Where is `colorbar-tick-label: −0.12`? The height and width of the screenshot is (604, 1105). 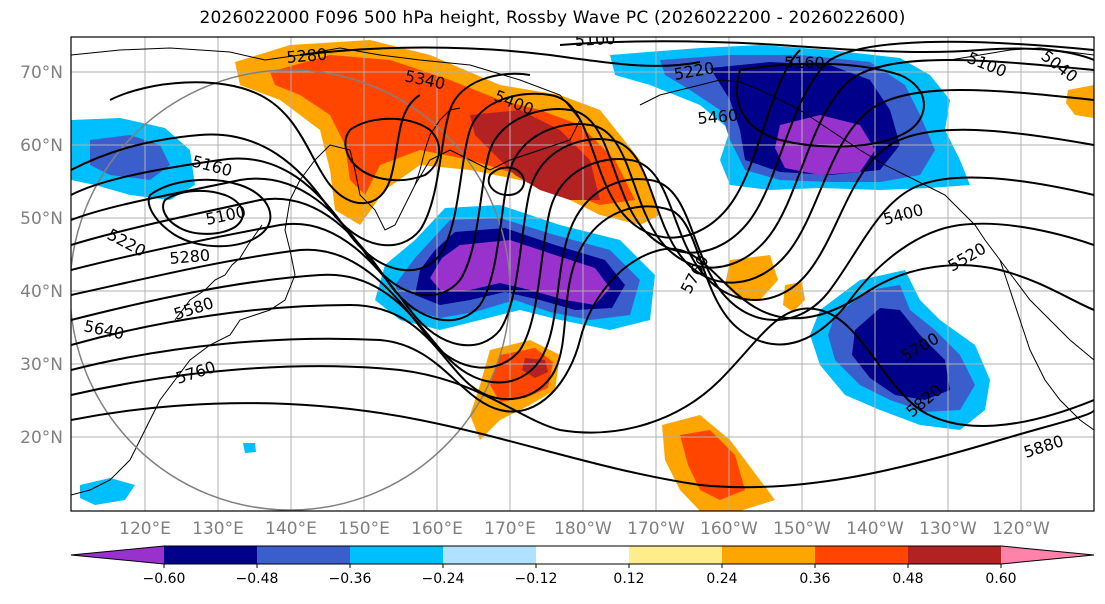 colorbar-tick-label: −0.12 is located at coordinates (536, 579).